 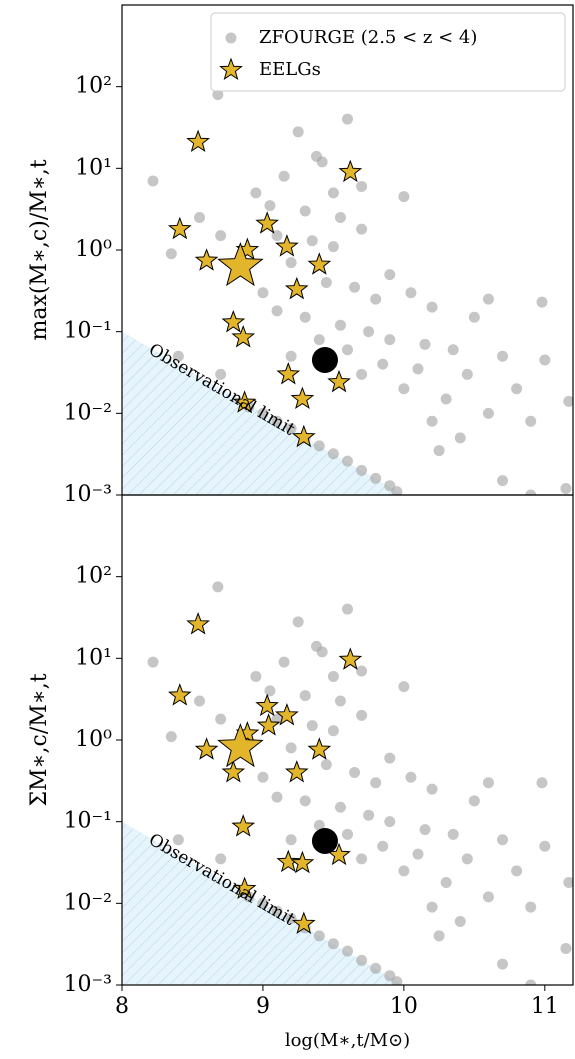 What do you see at coordinates (88, 494) in the screenshot?
I see `y-tick-label: 10⁻³` at bounding box center [88, 494].